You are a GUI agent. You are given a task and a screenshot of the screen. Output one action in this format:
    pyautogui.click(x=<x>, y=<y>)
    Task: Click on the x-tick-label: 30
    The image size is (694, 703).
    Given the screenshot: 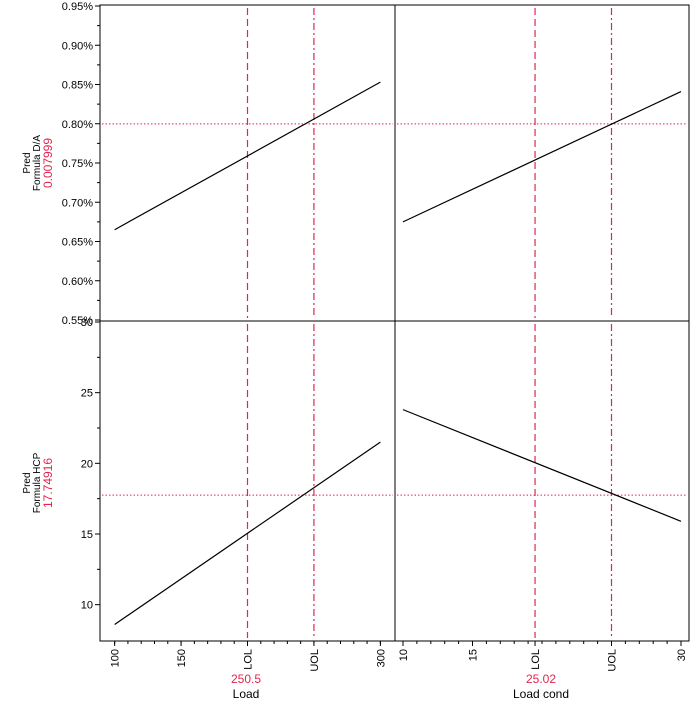 What is the action you would take?
    pyautogui.click(x=682, y=655)
    